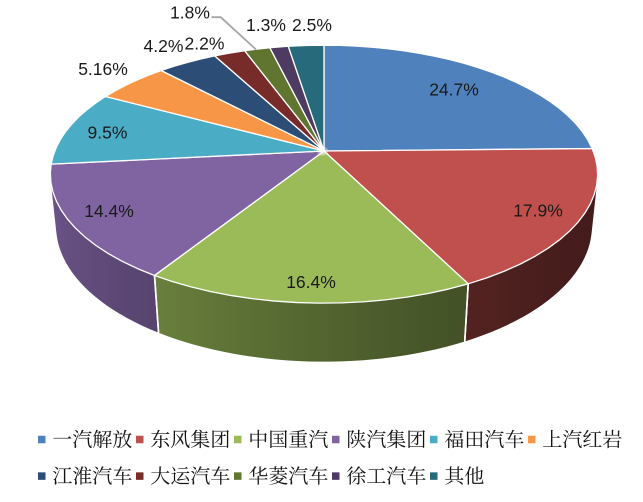  Describe the element at coordinates (538, 211) in the screenshot. I see `svg-text: 17.9%` at that location.